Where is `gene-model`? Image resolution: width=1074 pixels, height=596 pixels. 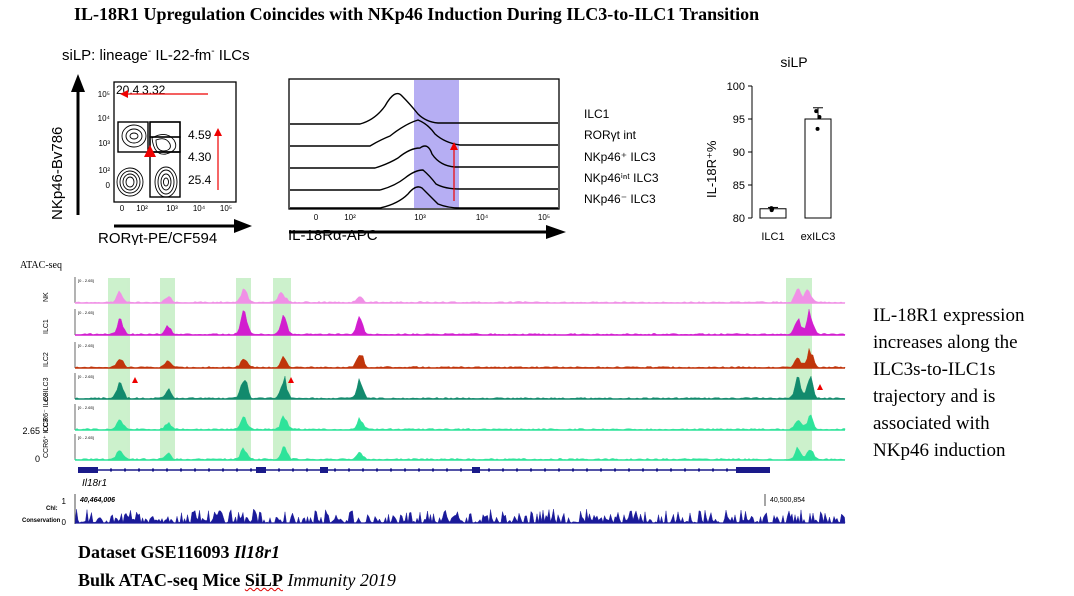 gene-model is located at coordinates (424, 470).